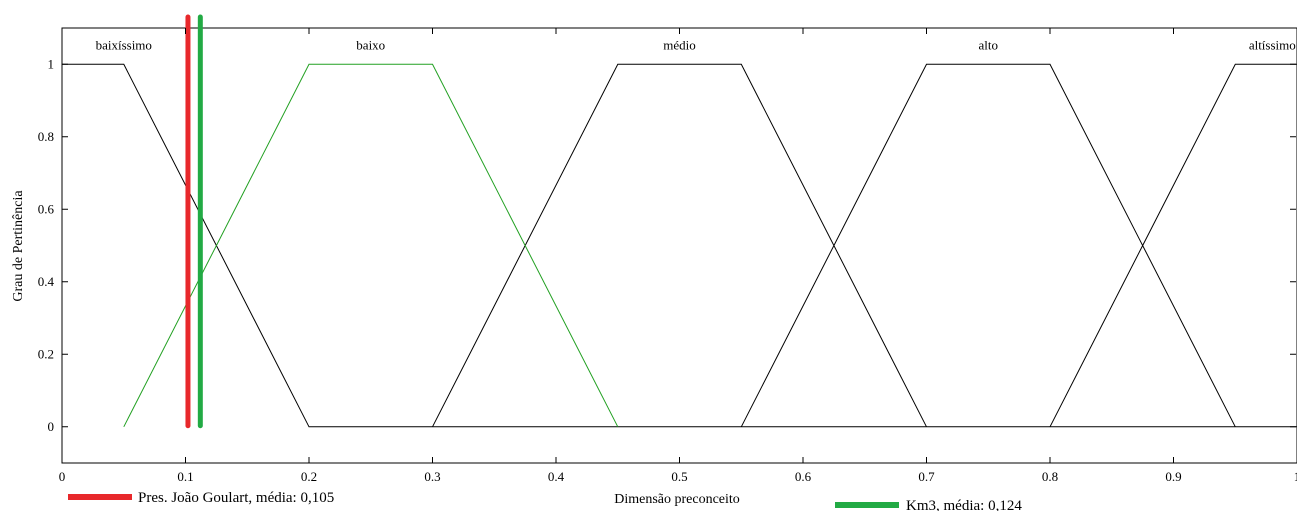 This screenshot has height=511, width=1297. Describe the element at coordinates (677, 499) in the screenshot. I see `x-axis-label: Dimensão preconceito` at that location.